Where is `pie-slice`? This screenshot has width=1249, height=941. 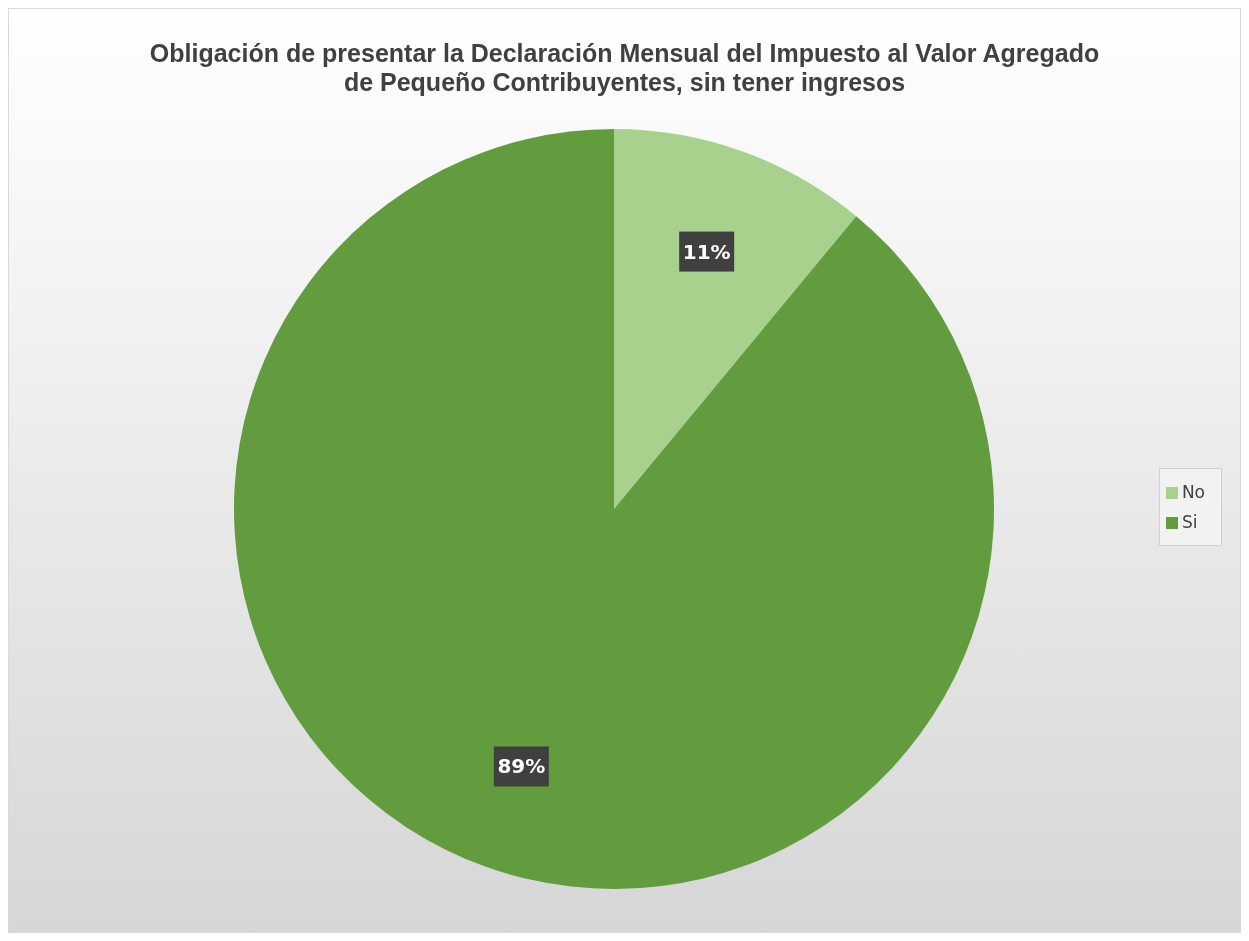 pie-slice is located at coordinates (735, 319).